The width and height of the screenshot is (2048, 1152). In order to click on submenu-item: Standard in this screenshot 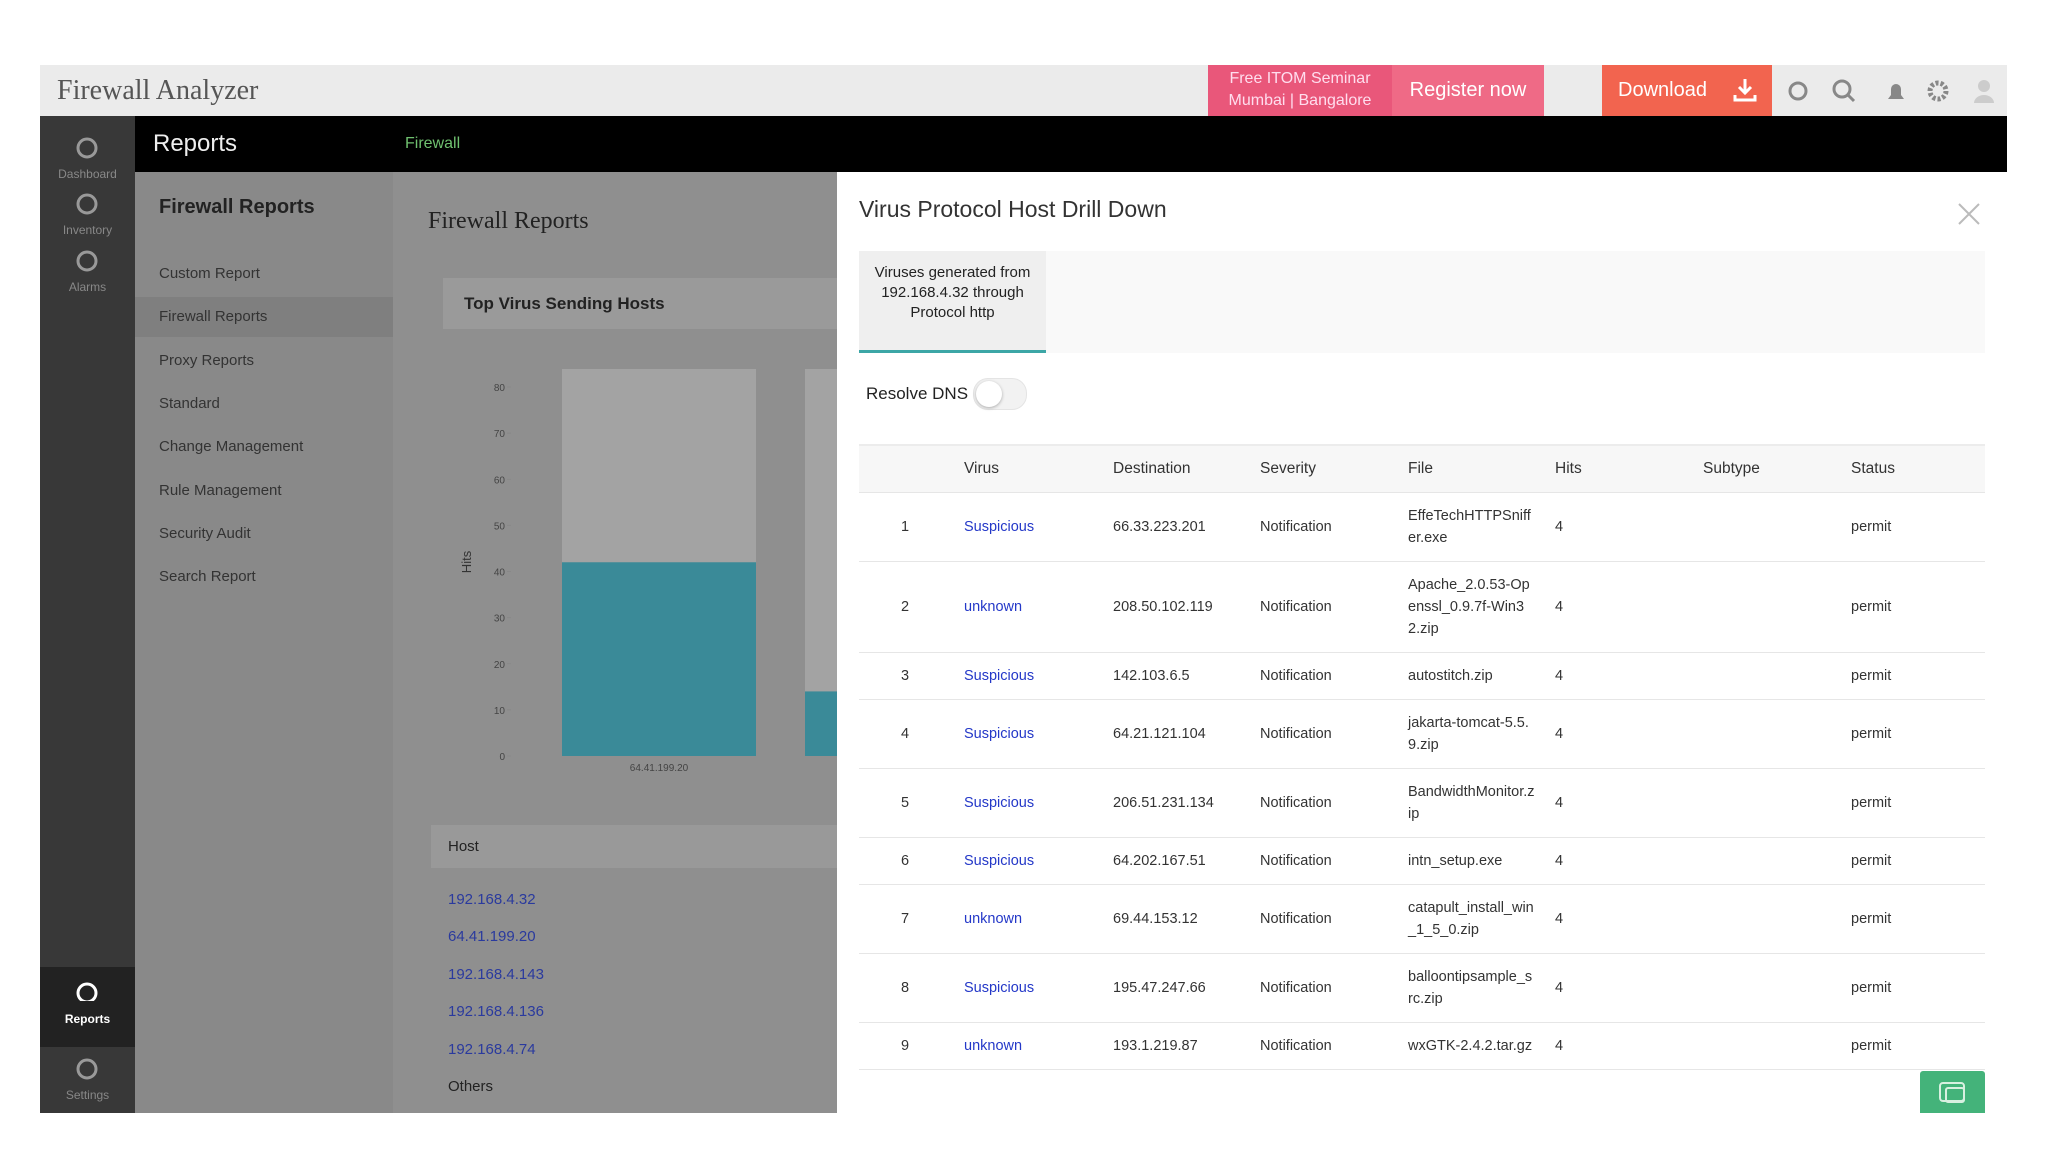, I will do `click(189, 403)`.